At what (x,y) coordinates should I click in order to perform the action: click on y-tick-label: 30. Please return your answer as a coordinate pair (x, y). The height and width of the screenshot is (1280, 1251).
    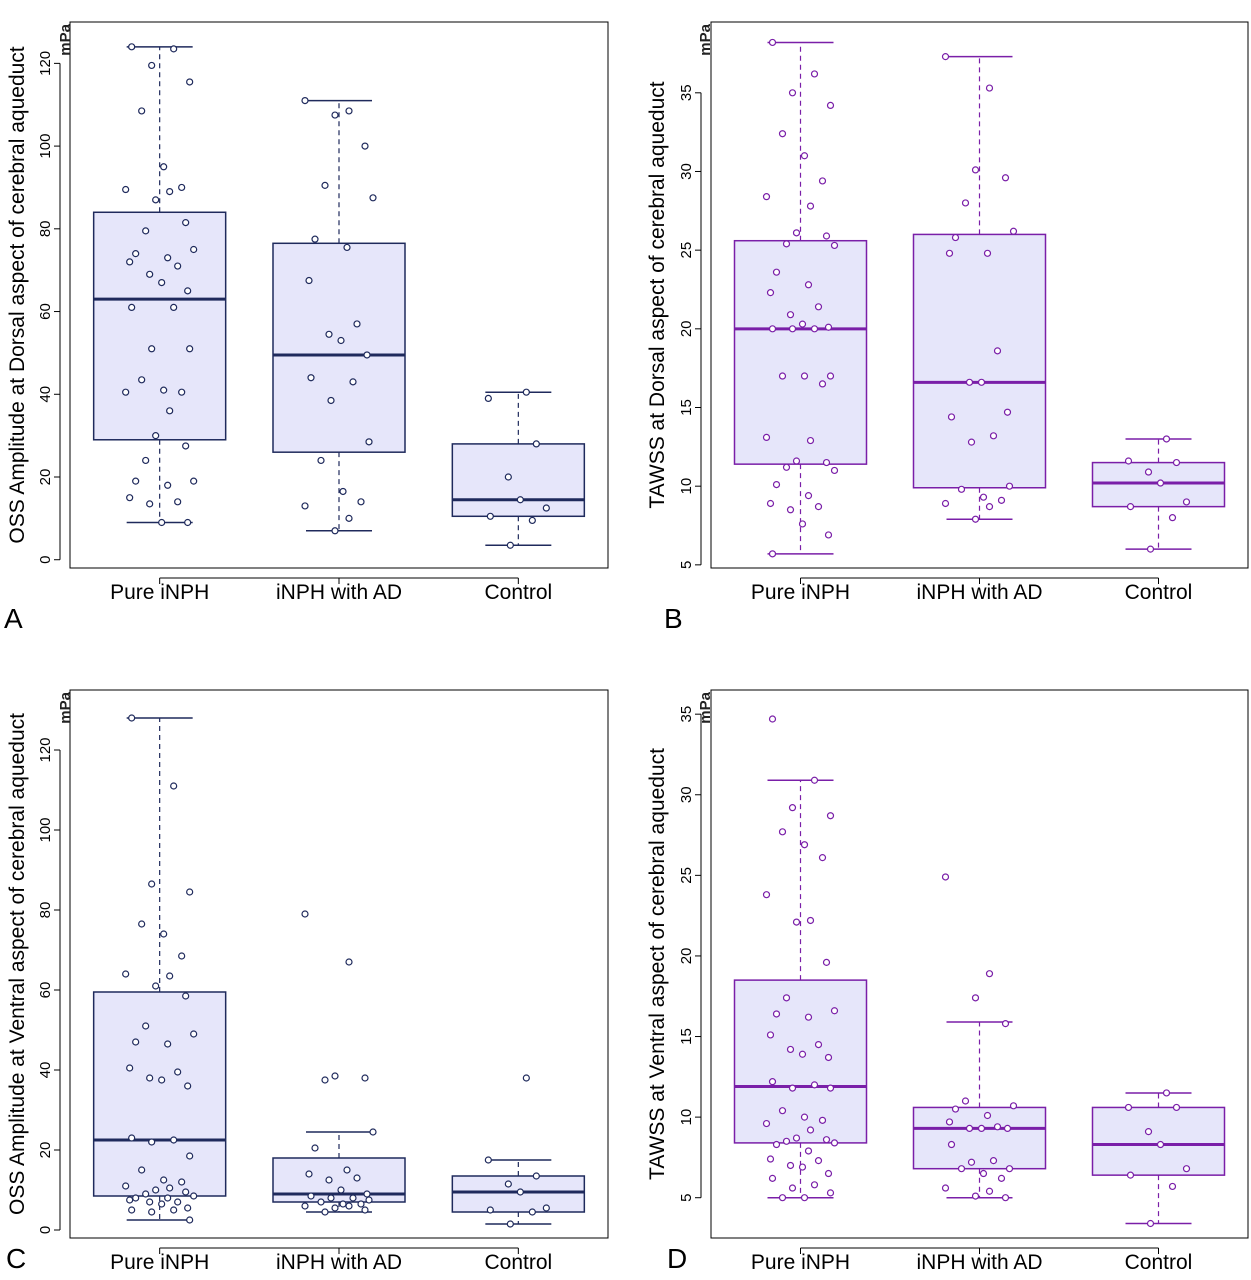
    Looking at the image, I should click on (686, 171).